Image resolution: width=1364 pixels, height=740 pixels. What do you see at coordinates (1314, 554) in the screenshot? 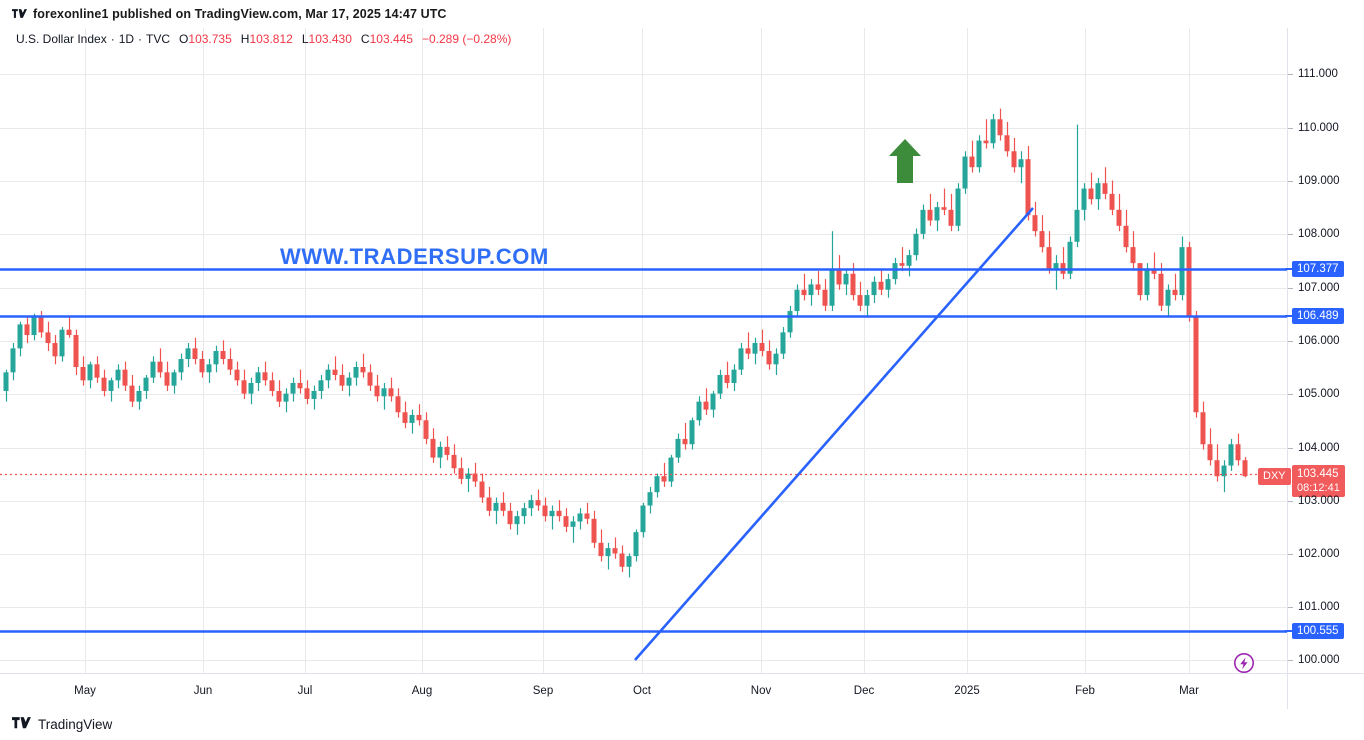
I see `price-axis-tick: 102.000` at bounding box center [1314, 554].